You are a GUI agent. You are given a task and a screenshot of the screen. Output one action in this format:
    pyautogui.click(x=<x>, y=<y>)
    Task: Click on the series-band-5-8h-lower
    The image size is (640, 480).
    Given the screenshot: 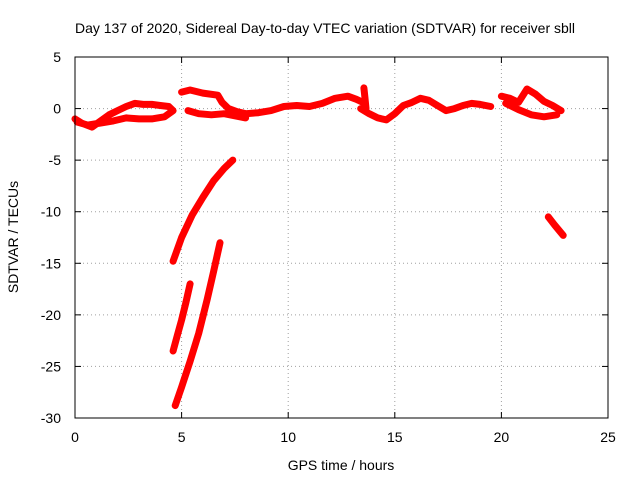 What is the action you would take?
    pyautogui.click(x=217, y=114)
    